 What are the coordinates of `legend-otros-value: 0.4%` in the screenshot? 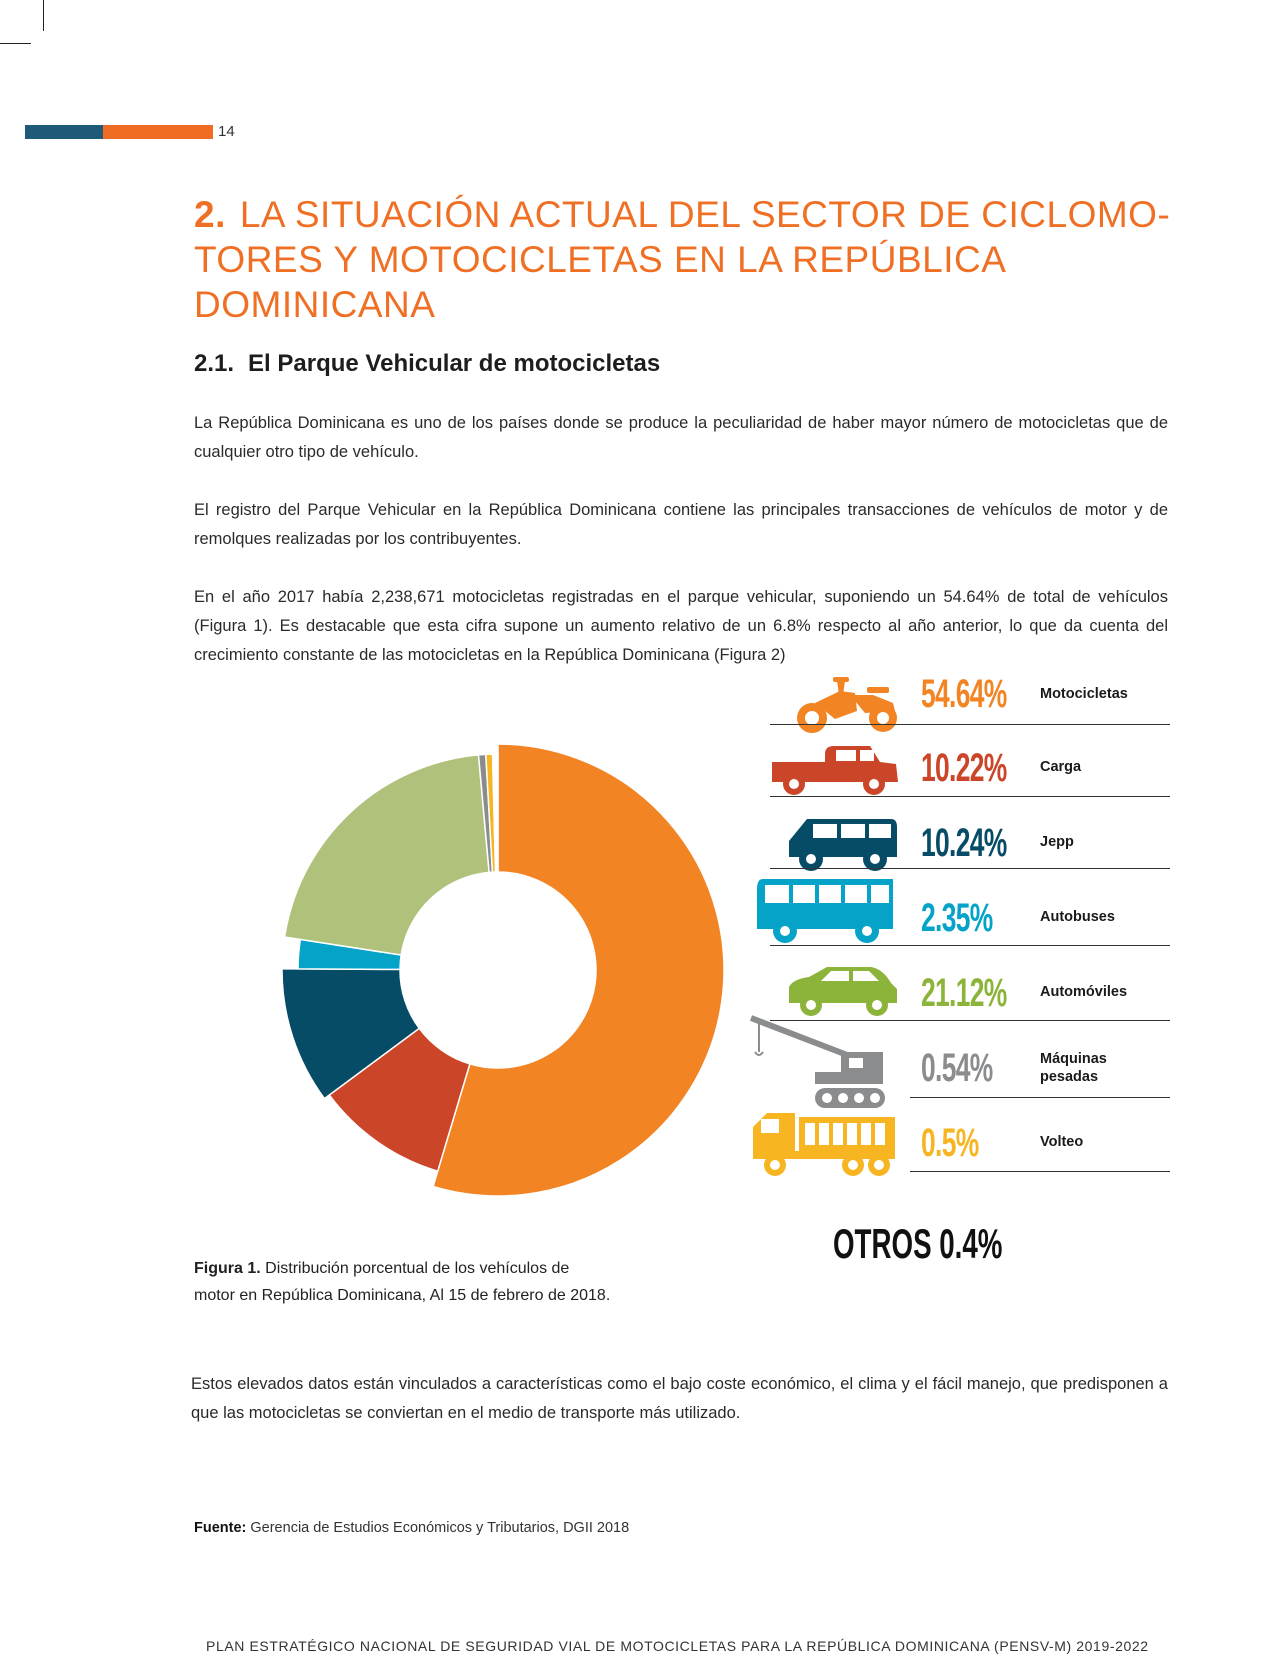 It's located at (971, 1243).